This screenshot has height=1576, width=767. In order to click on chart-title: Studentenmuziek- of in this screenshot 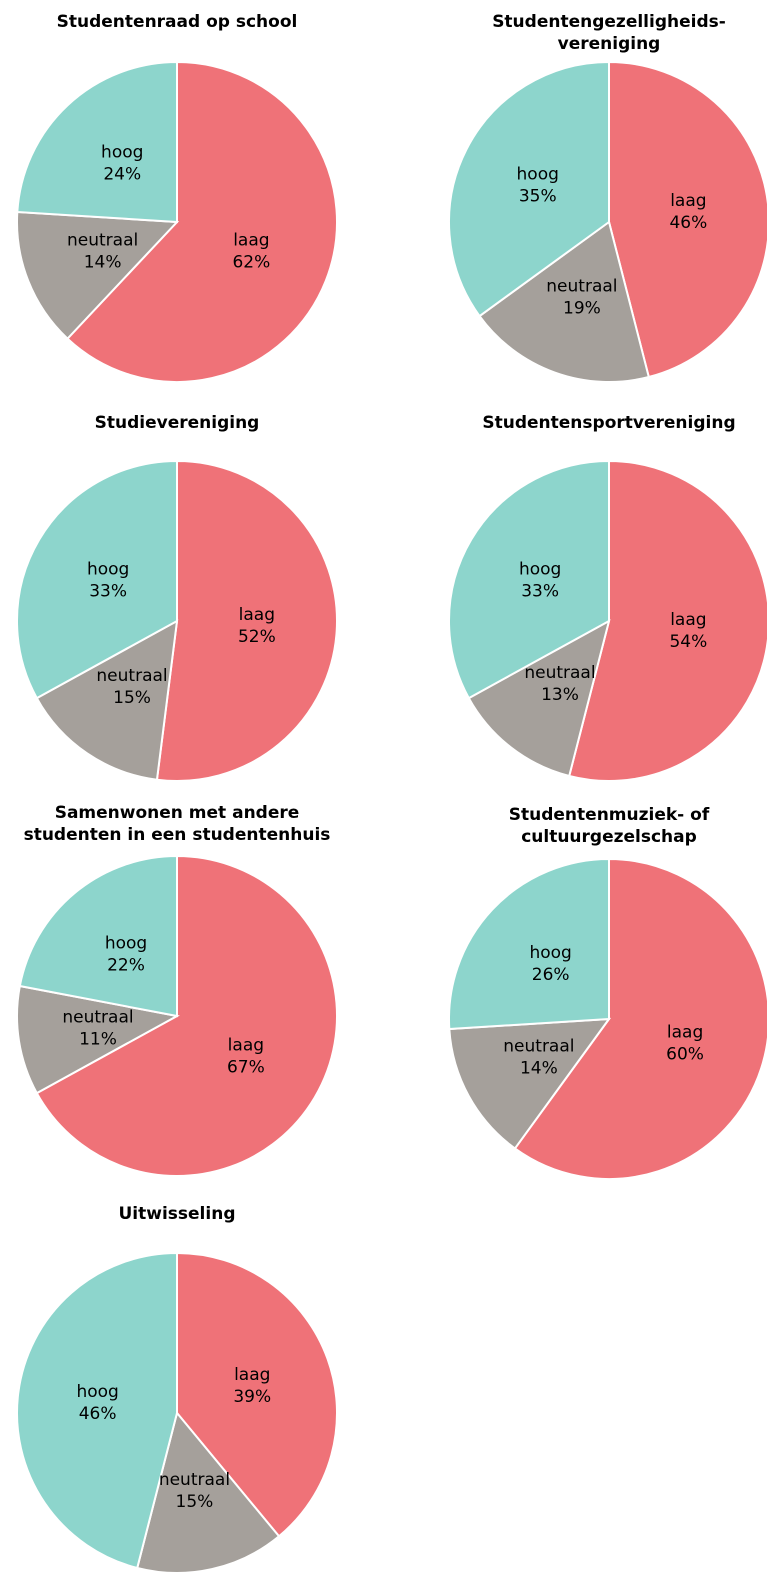, I will do `click(609, 815)`.